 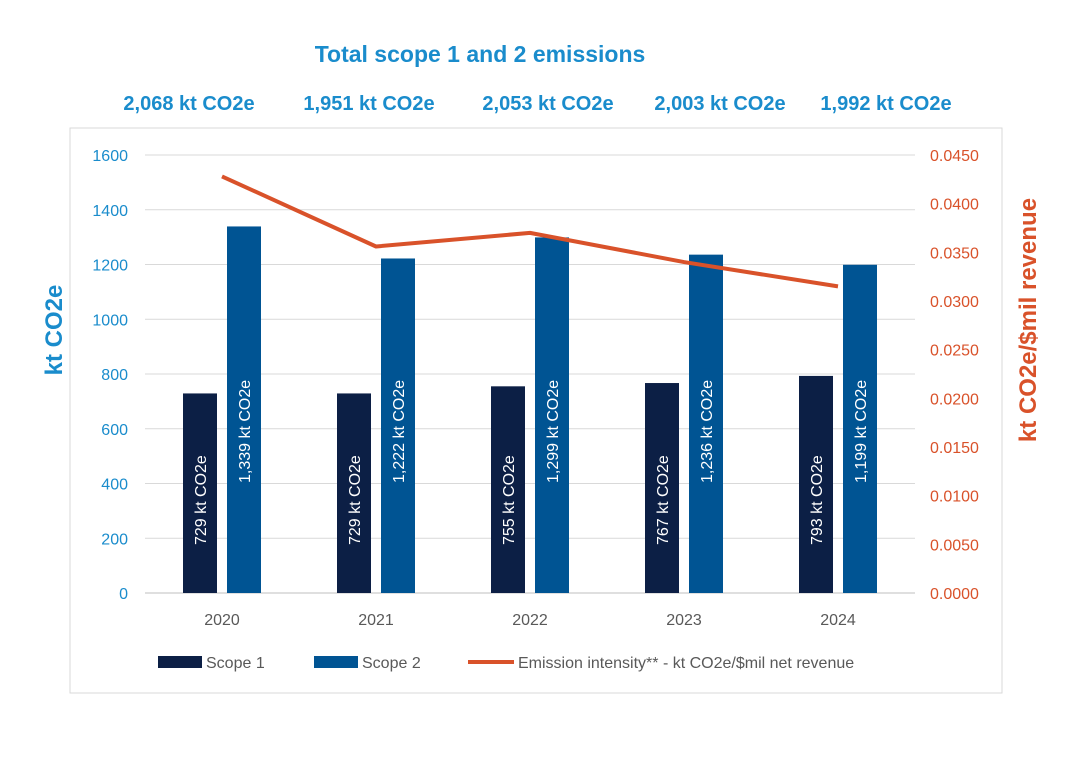 What do you see at coordinates (954, 302) in the screenshot?
I see `y2-tick-label: 0.0300` at bounding box center [954, 302].